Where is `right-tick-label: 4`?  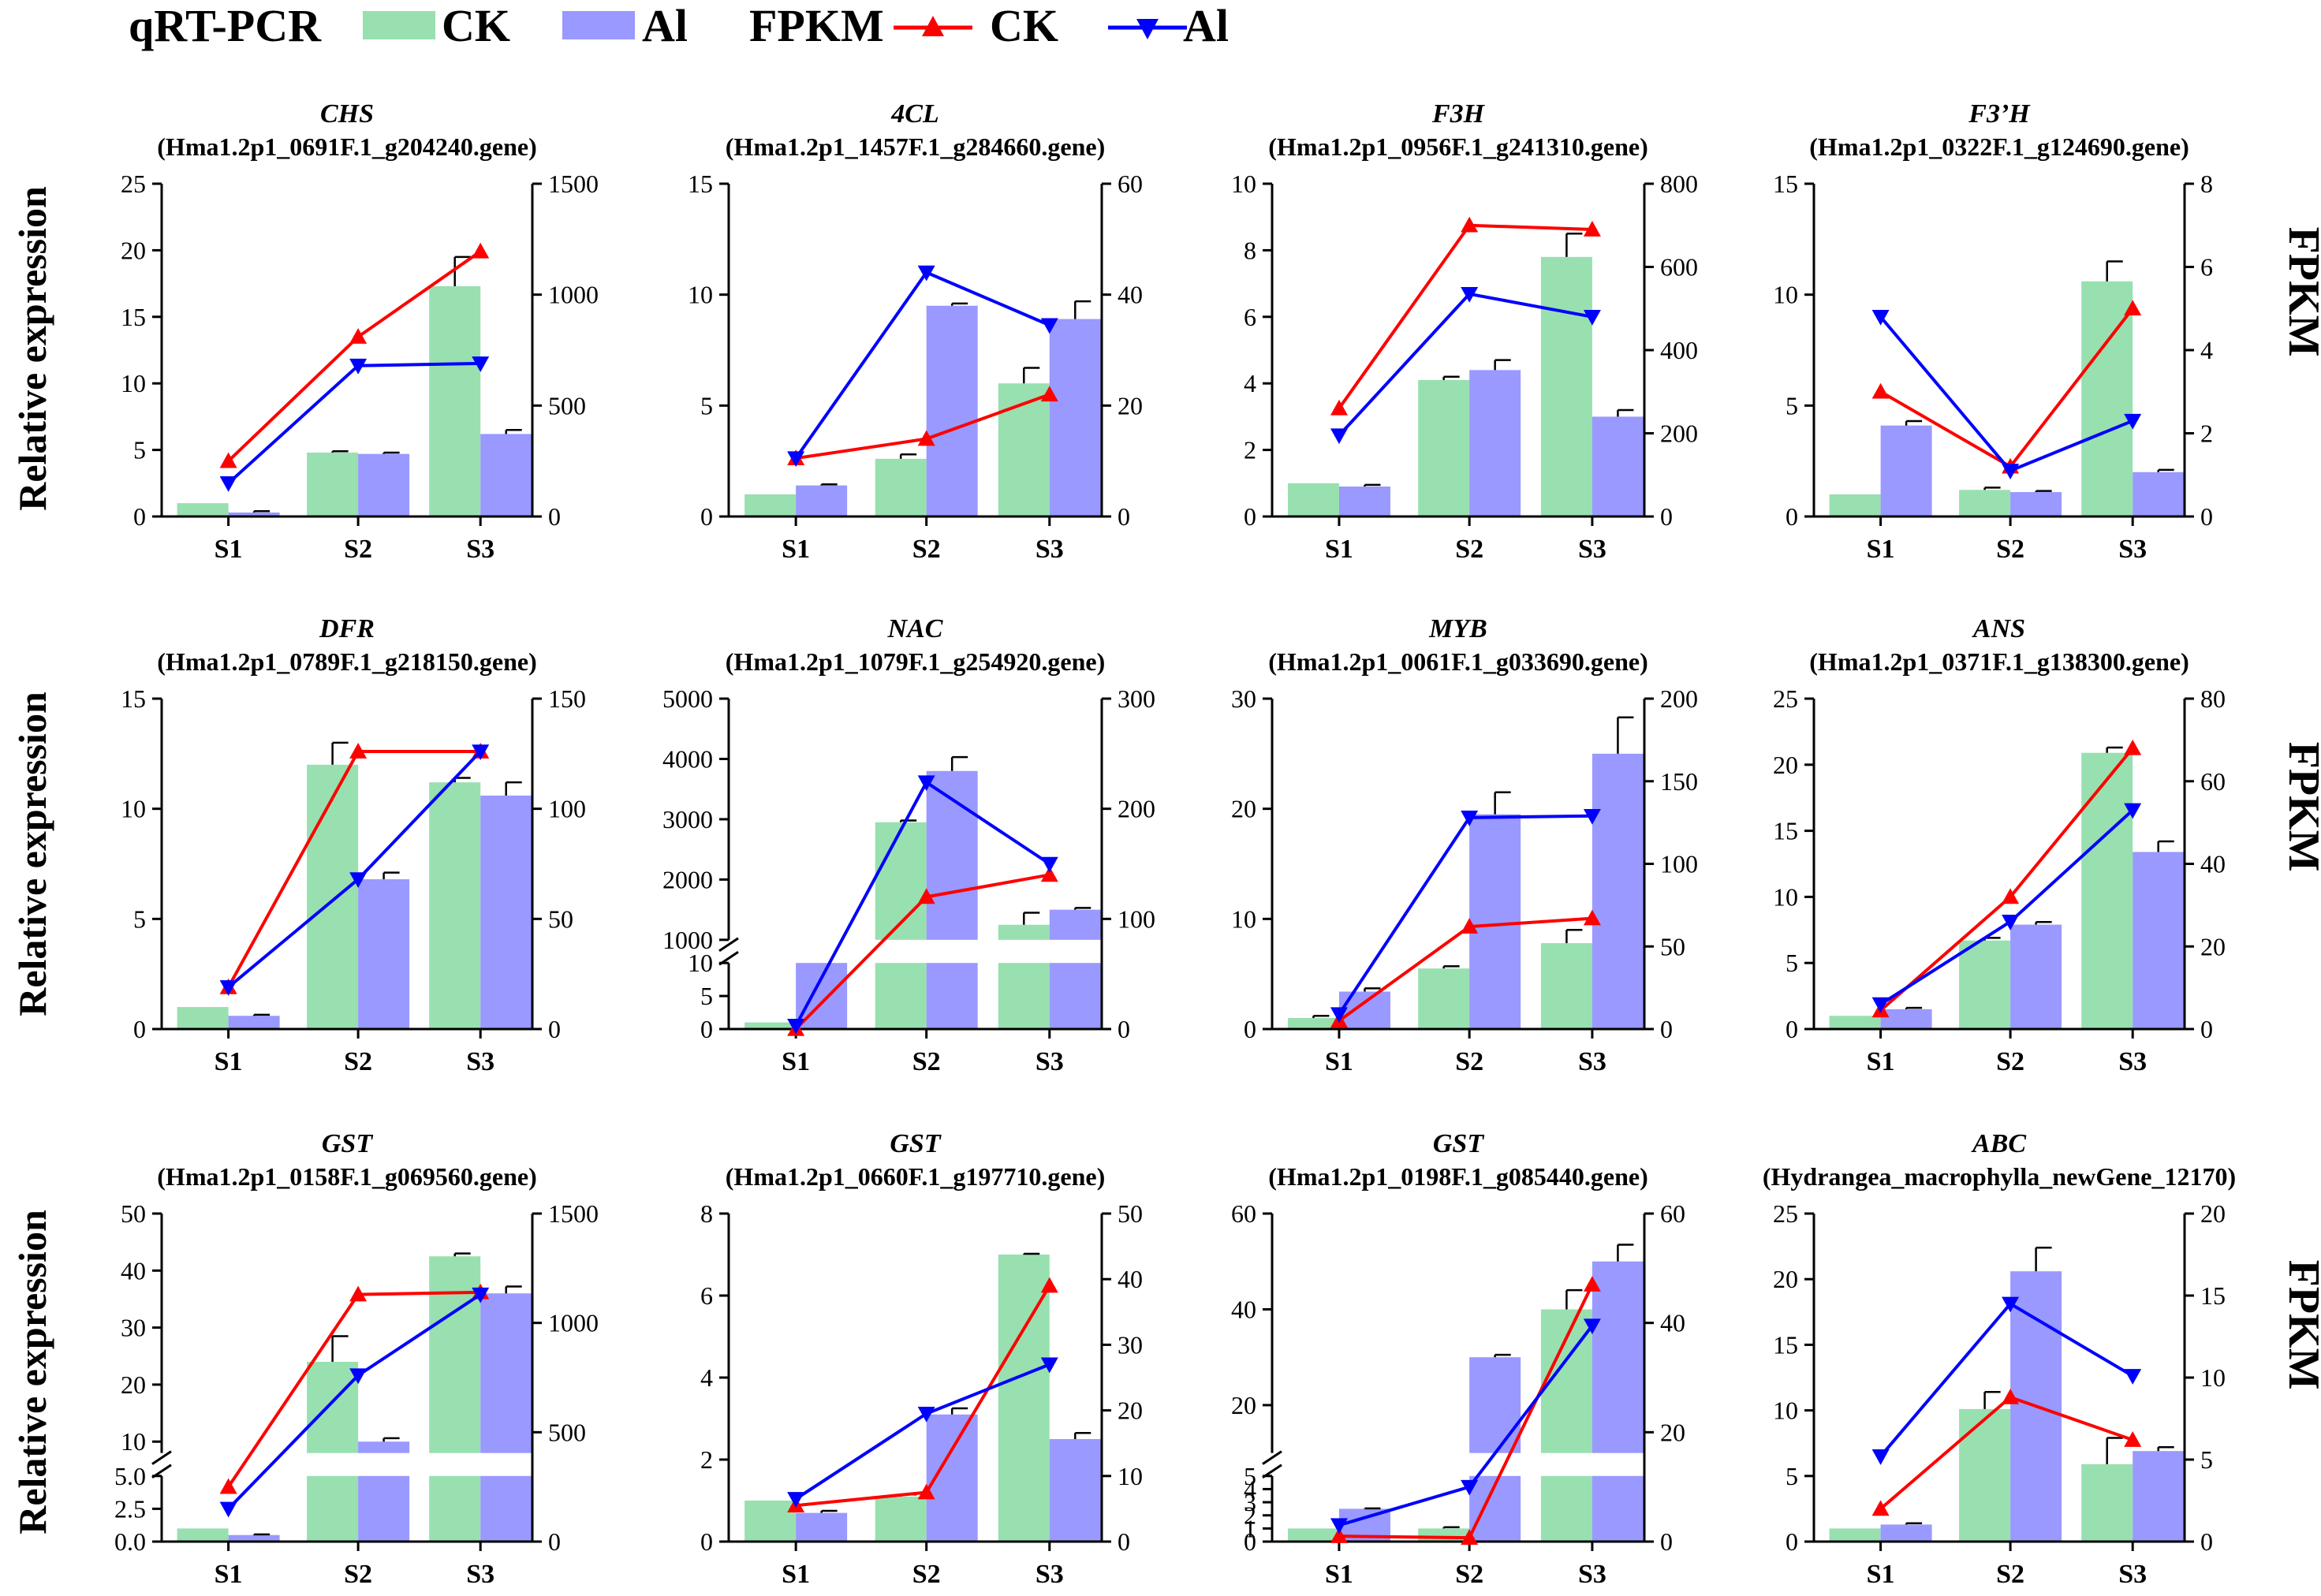
right-tick-label: 4 is located at coordinates (2206, 350).